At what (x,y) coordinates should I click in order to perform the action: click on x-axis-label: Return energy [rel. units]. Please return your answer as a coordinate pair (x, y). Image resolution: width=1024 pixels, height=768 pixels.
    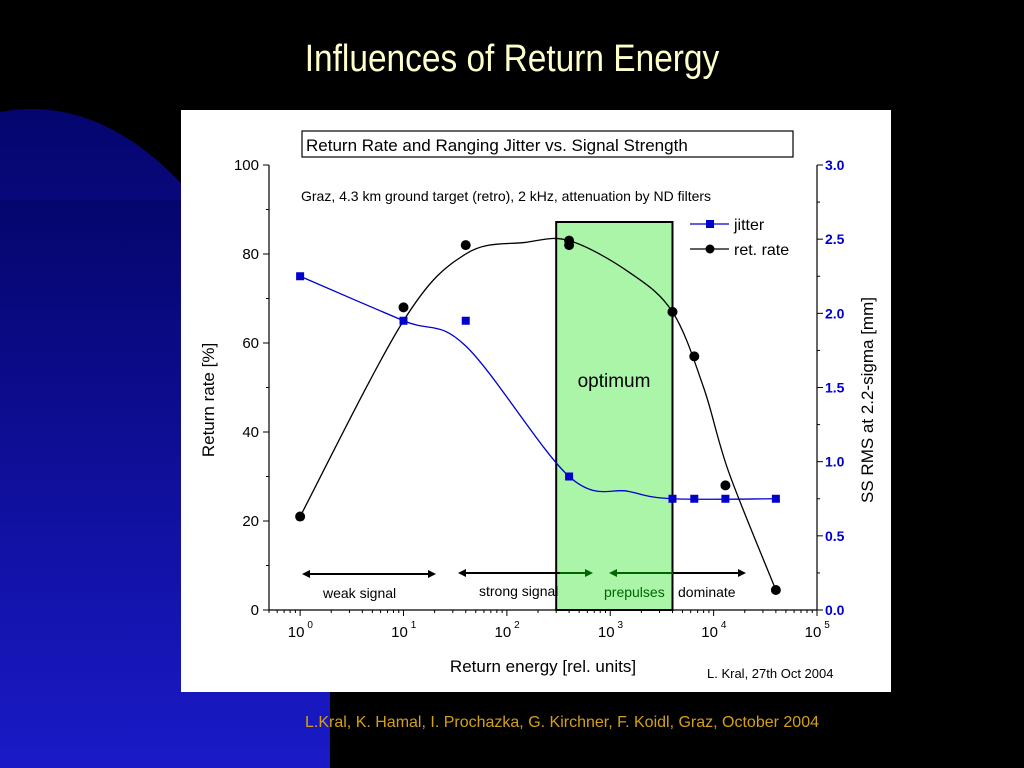
    Looking at the image, I should click on (543, 666).